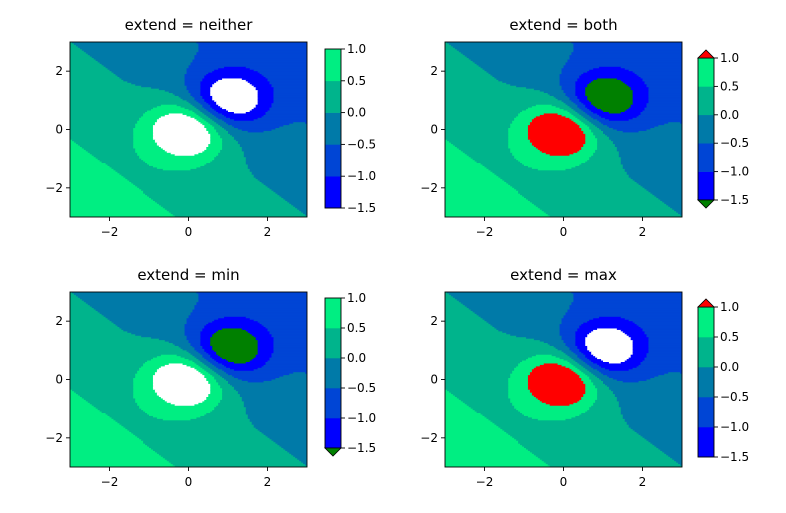  What do you see at coordinates (563, 275) in the screenshot?
I see `chart-title: extend = max` at bounding box center [563, 275].